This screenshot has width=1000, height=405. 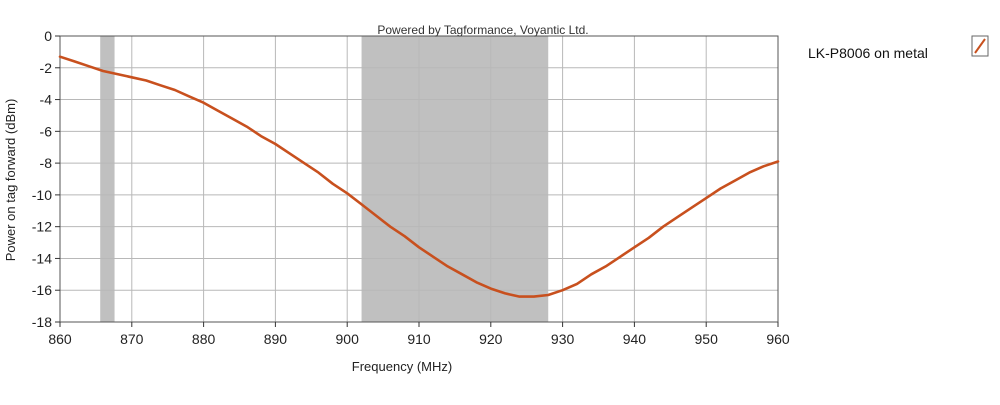 I want to click on x-tick-label: 870, so click(x=132, y=339).